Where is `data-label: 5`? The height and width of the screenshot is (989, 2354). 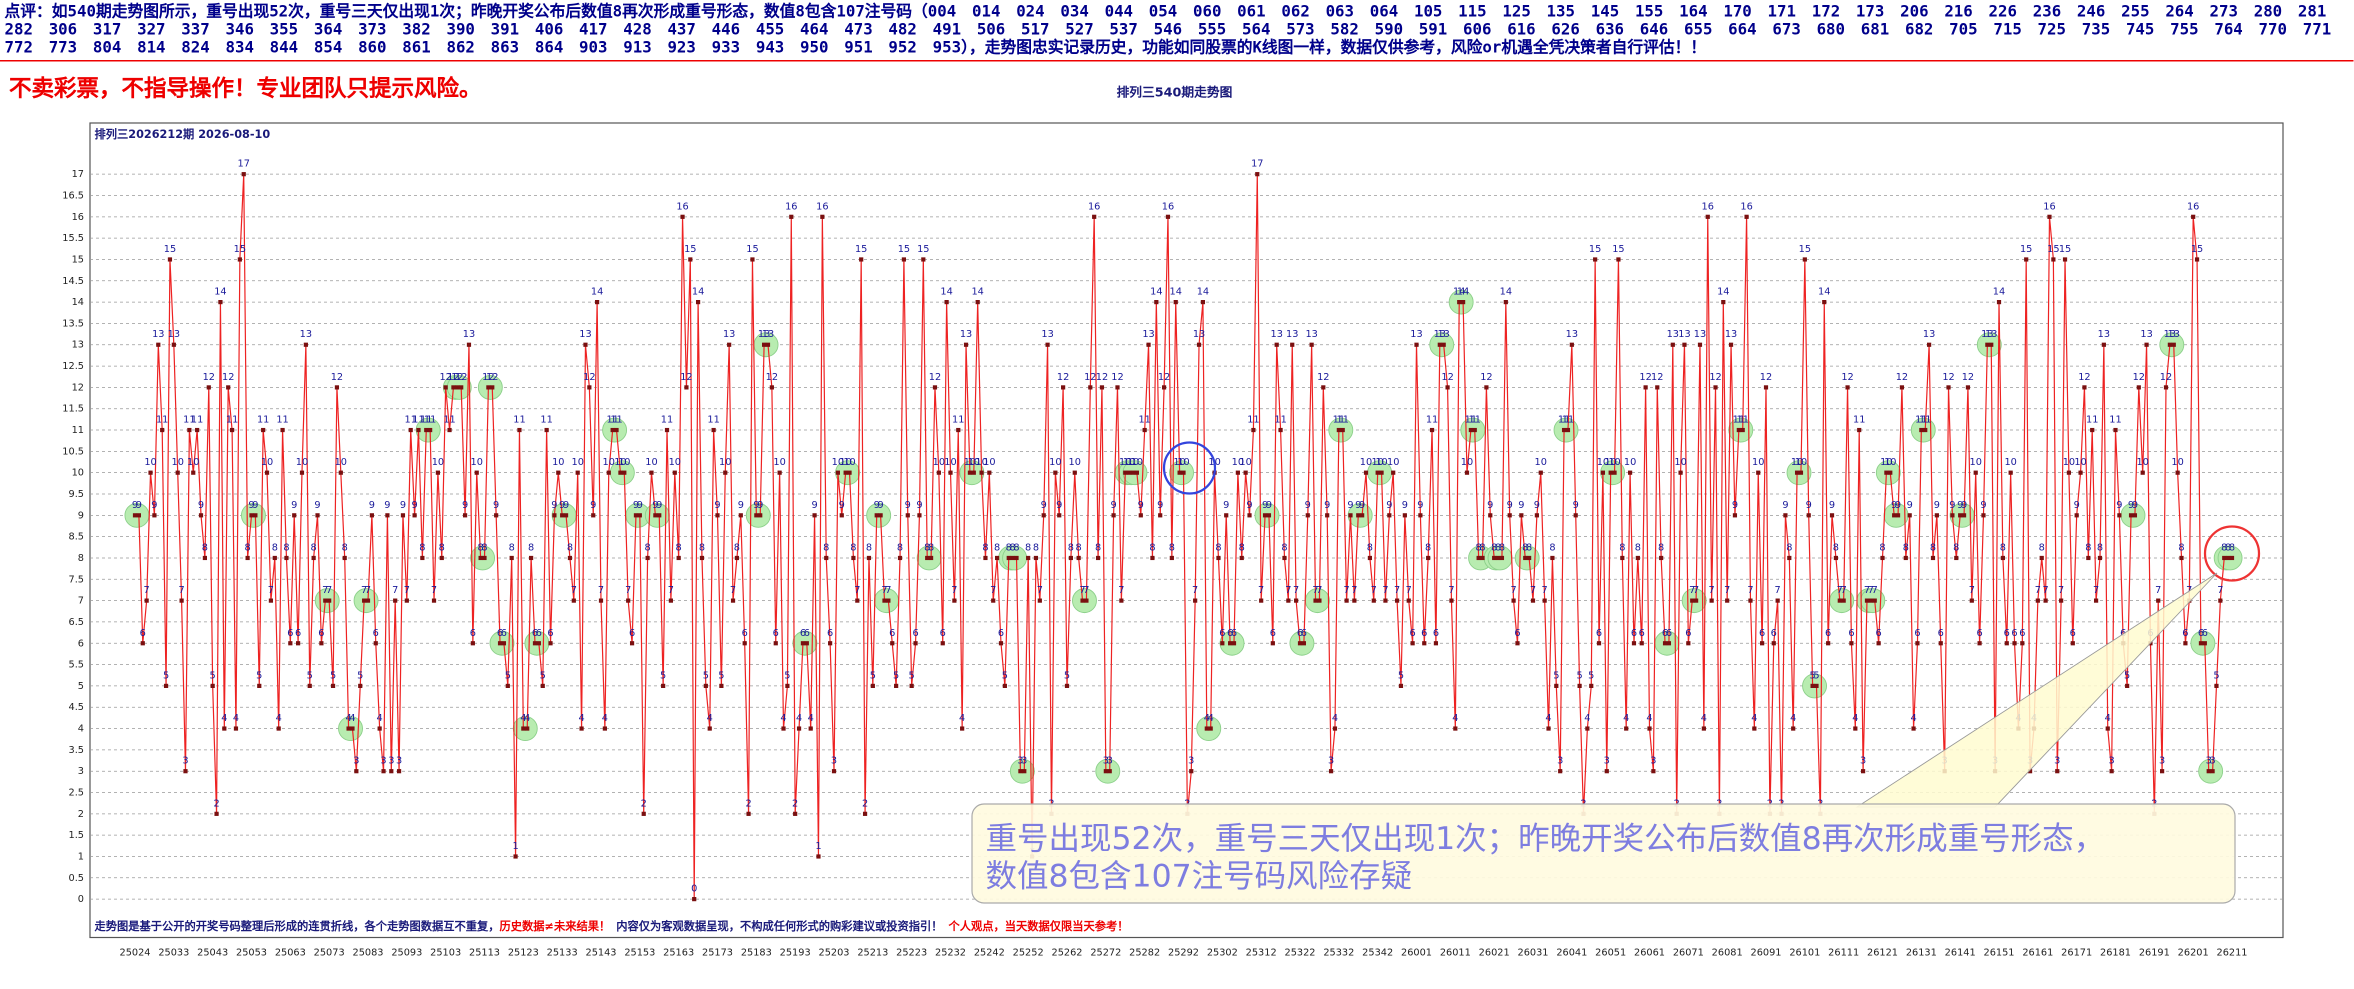
data-label: 5 is located at coordinates (333, 675).